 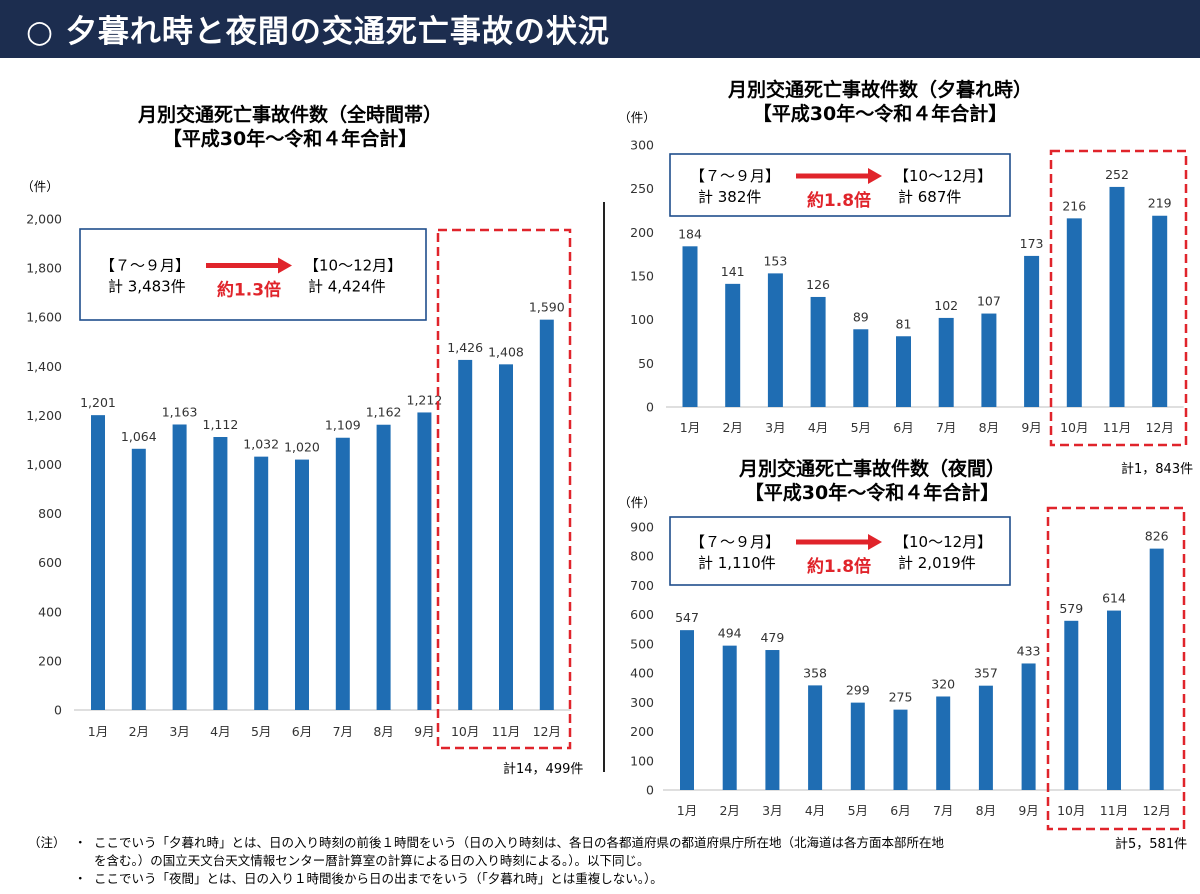 I want to click on chart-dusk-title: 月別交通死亡事故件数（夕暮れ時）, so click(x=879, y=90).